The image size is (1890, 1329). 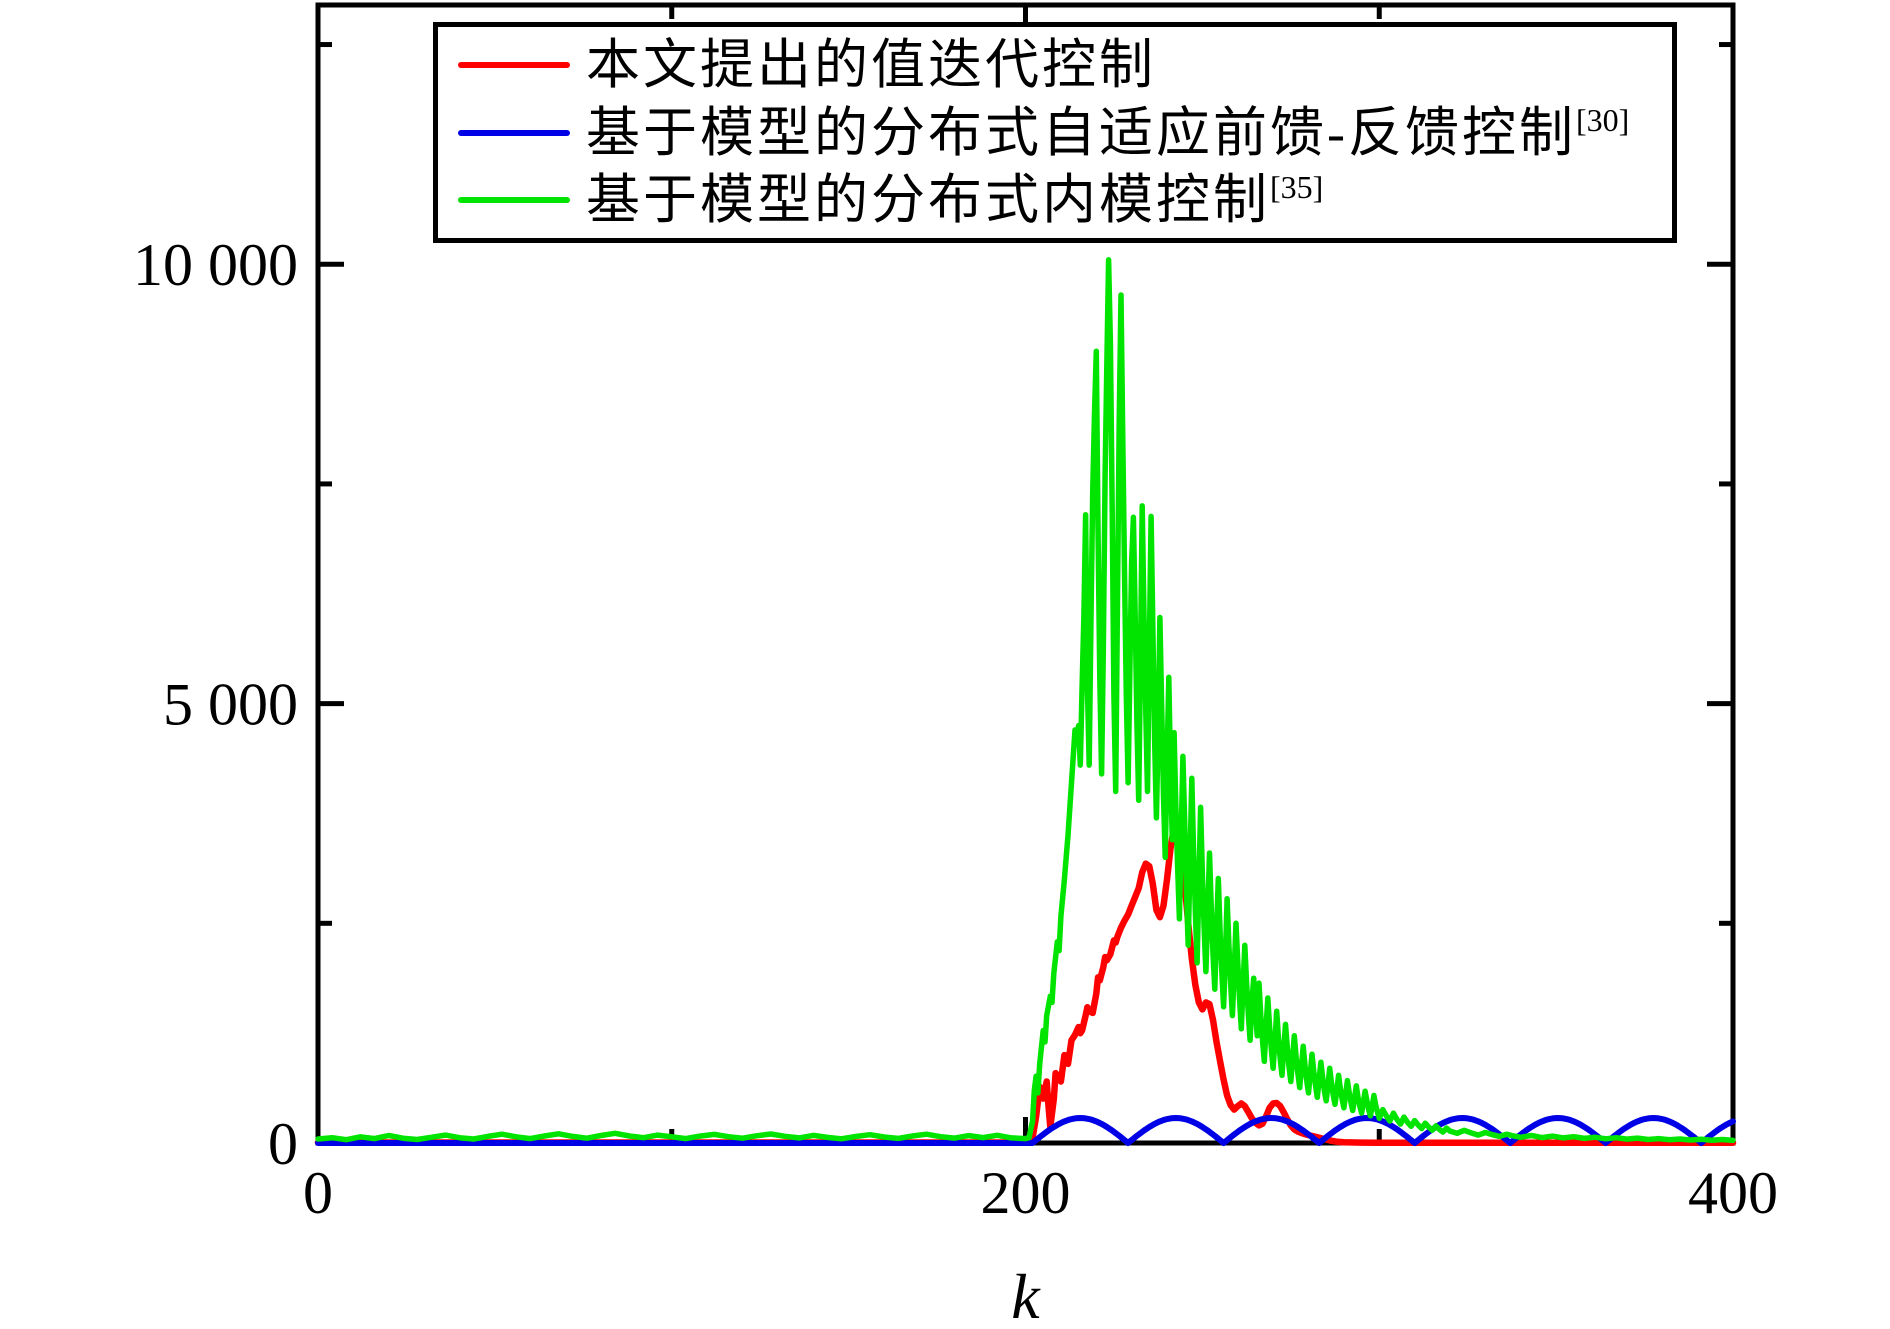 What do you see at coordinates (1025, 1130) in the screenshot?
I see `blue-series-line` at bounding box center [1025, 1130].